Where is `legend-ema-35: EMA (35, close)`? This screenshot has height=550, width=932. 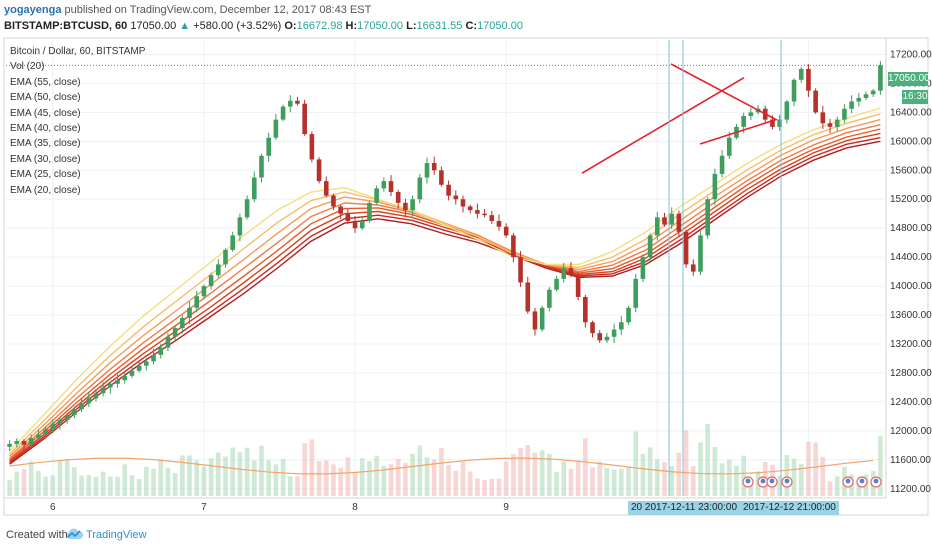 legend-ema-35: EMA (35, close) is located at coordinates (45, 144).